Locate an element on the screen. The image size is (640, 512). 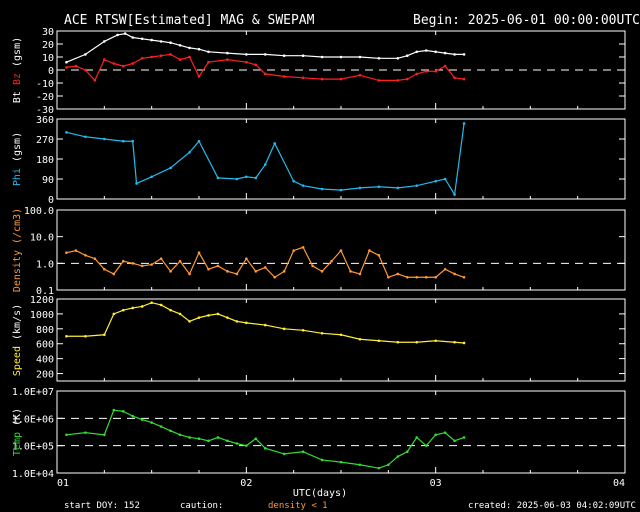
y-axis-label-part: Bt is located at coordinates (17, 97).